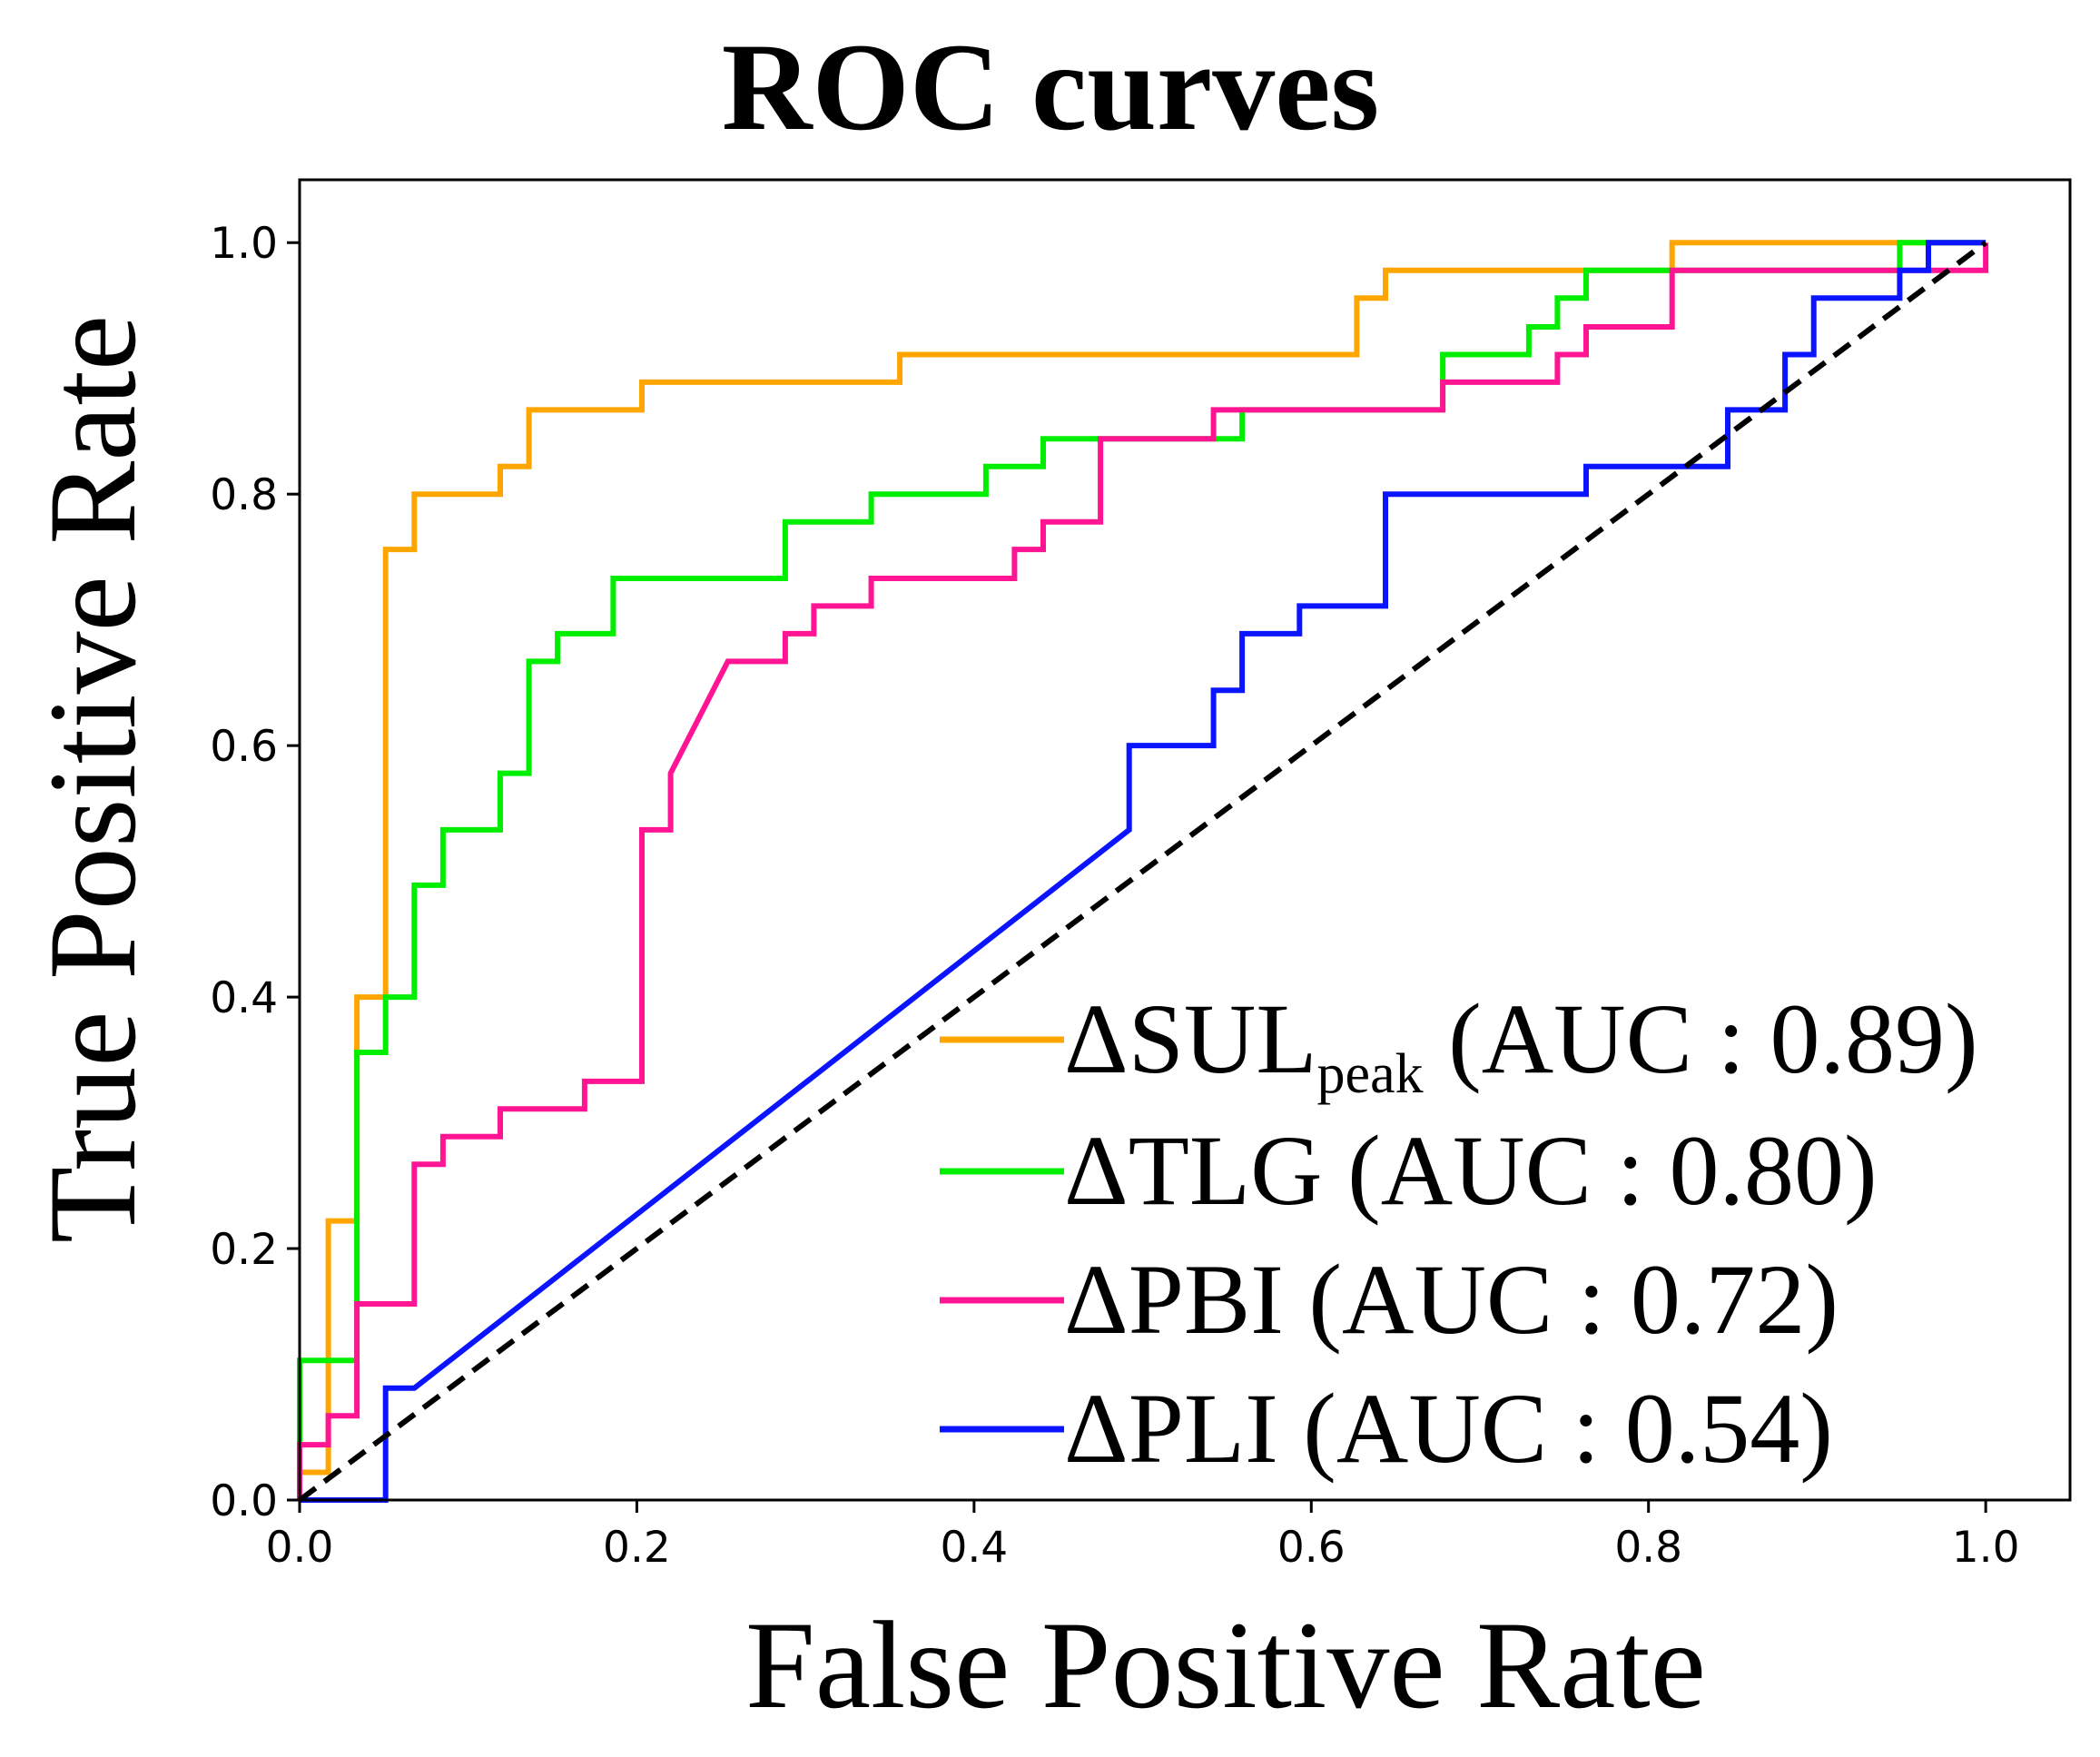 This screenshot has height=1757, width=2100. What do you see at coordinates (1648, 1548) in the screenshot?
I see `x-tick-label: 0.8` at bounding box center [1648, 1548].